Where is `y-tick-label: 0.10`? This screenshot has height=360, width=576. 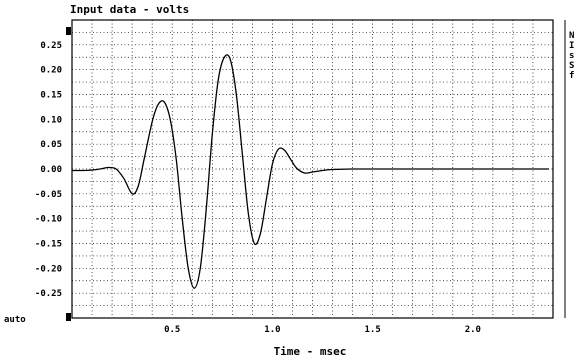
y-tick-label: 0.10 is located at coordinates (51, 120).